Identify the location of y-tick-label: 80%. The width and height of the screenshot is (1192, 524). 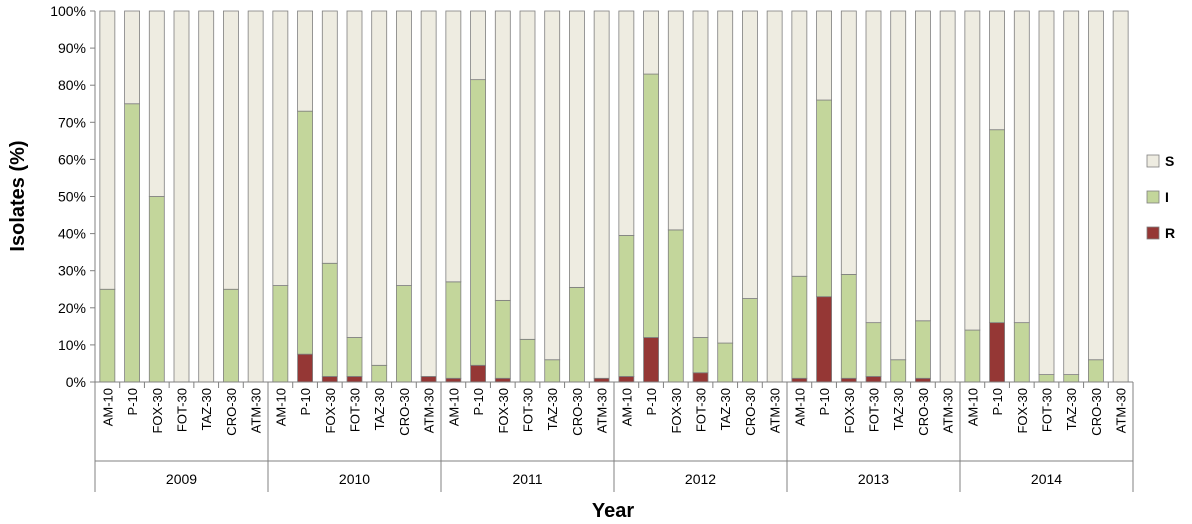
(72, 85).